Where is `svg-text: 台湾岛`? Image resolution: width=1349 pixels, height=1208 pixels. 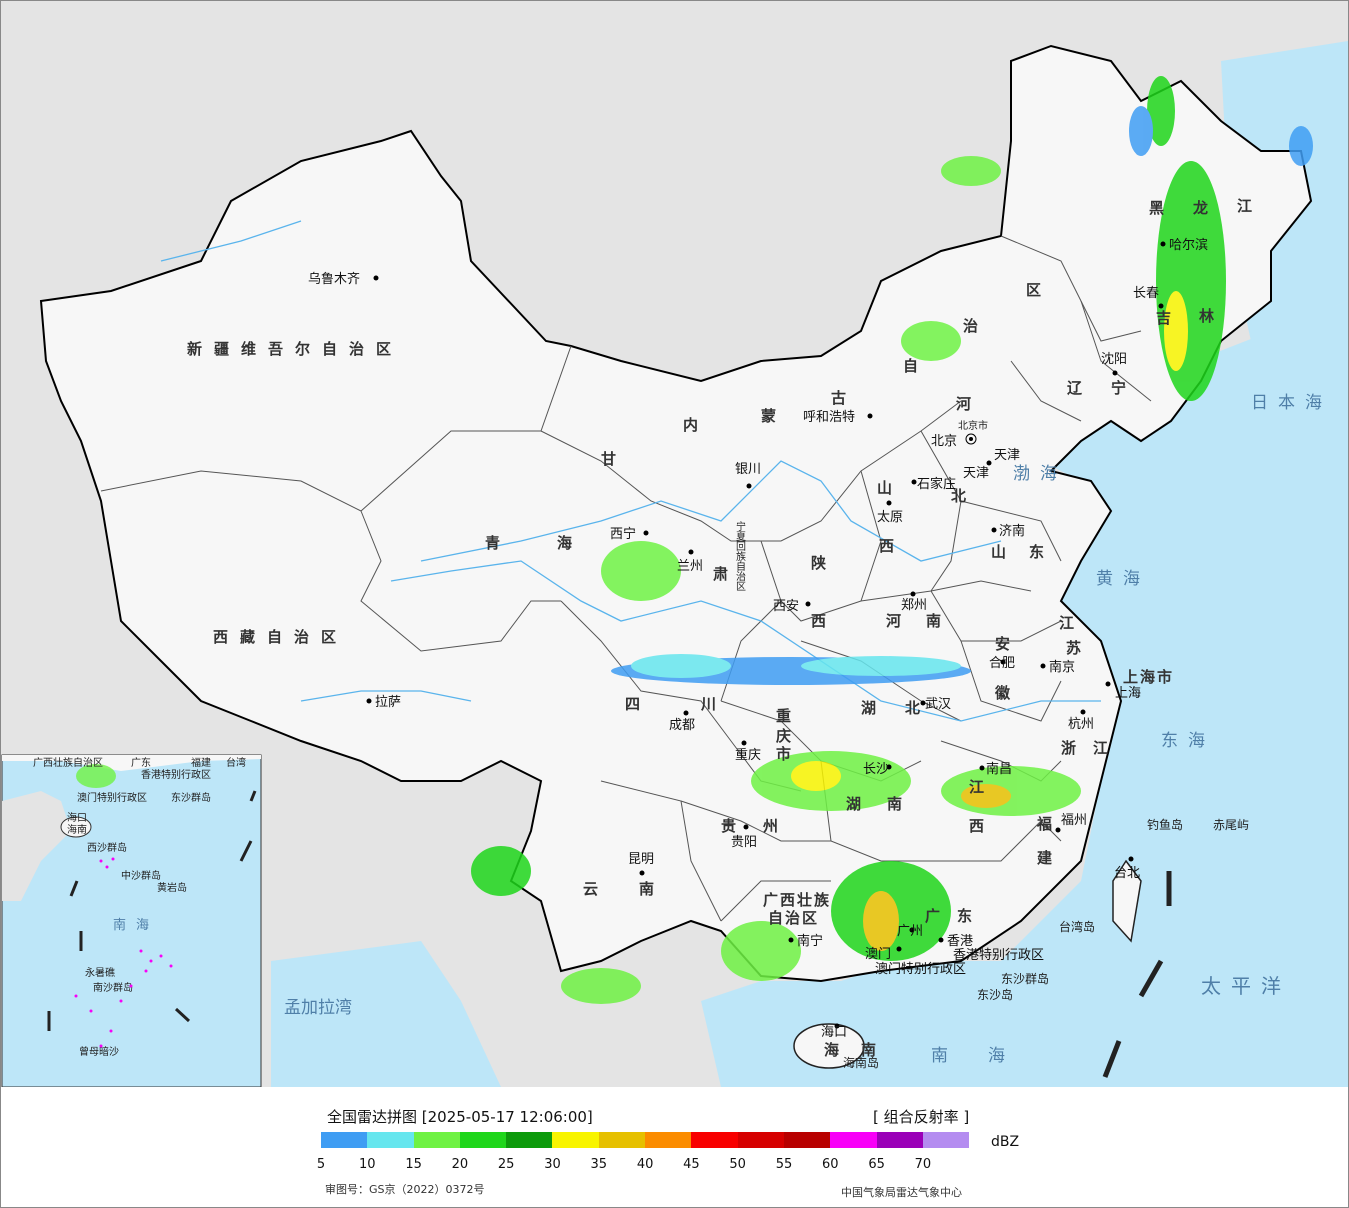 svg-text: 台湾岛 is located at coordinates (1077, 926).